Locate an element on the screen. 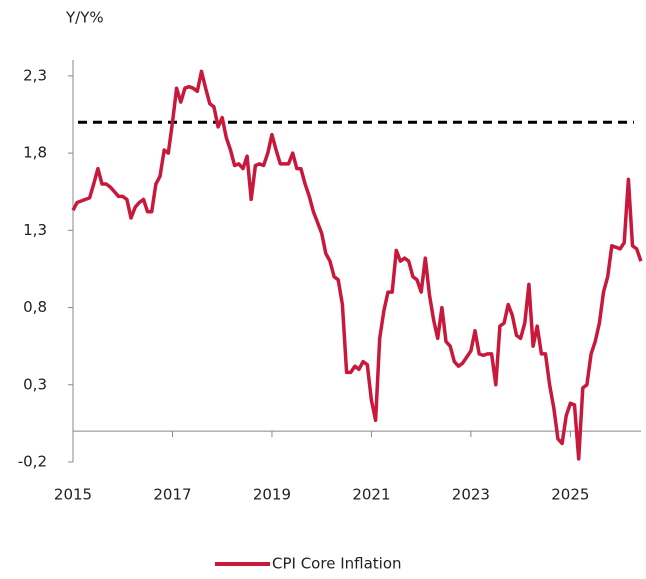 This screenshot has height=579, width=646. y-tick-label: -0,2 is located at coordinates (32, 462).